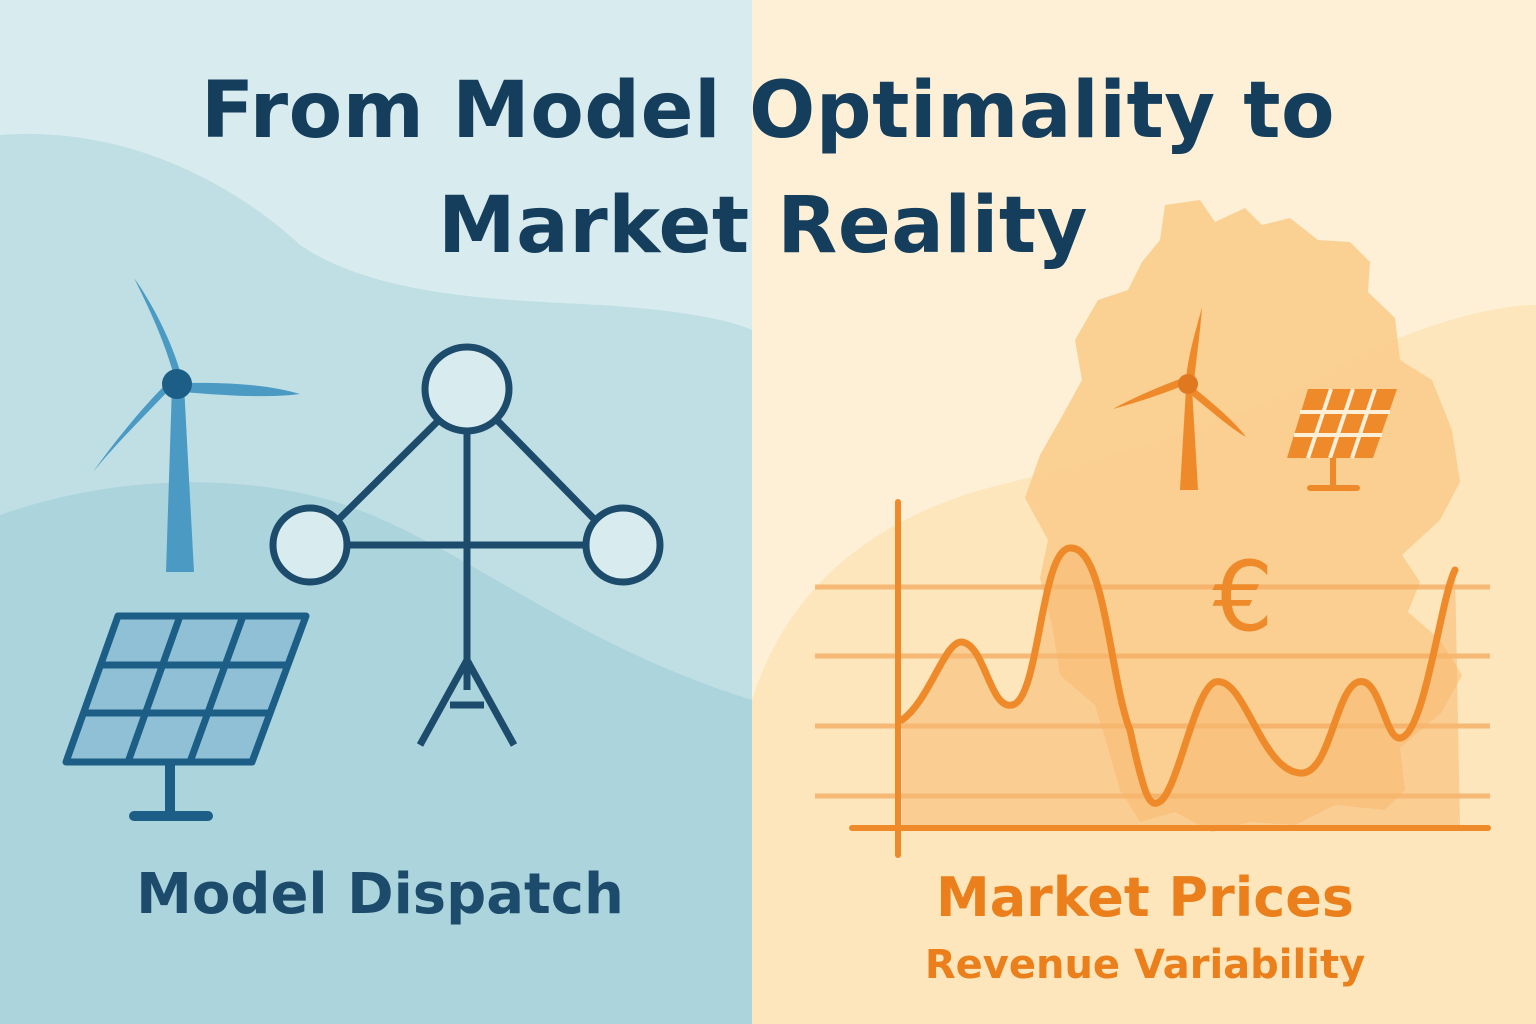 The image size is (1536, 1024). I want to click on power-network-icon, so click(466, 545).